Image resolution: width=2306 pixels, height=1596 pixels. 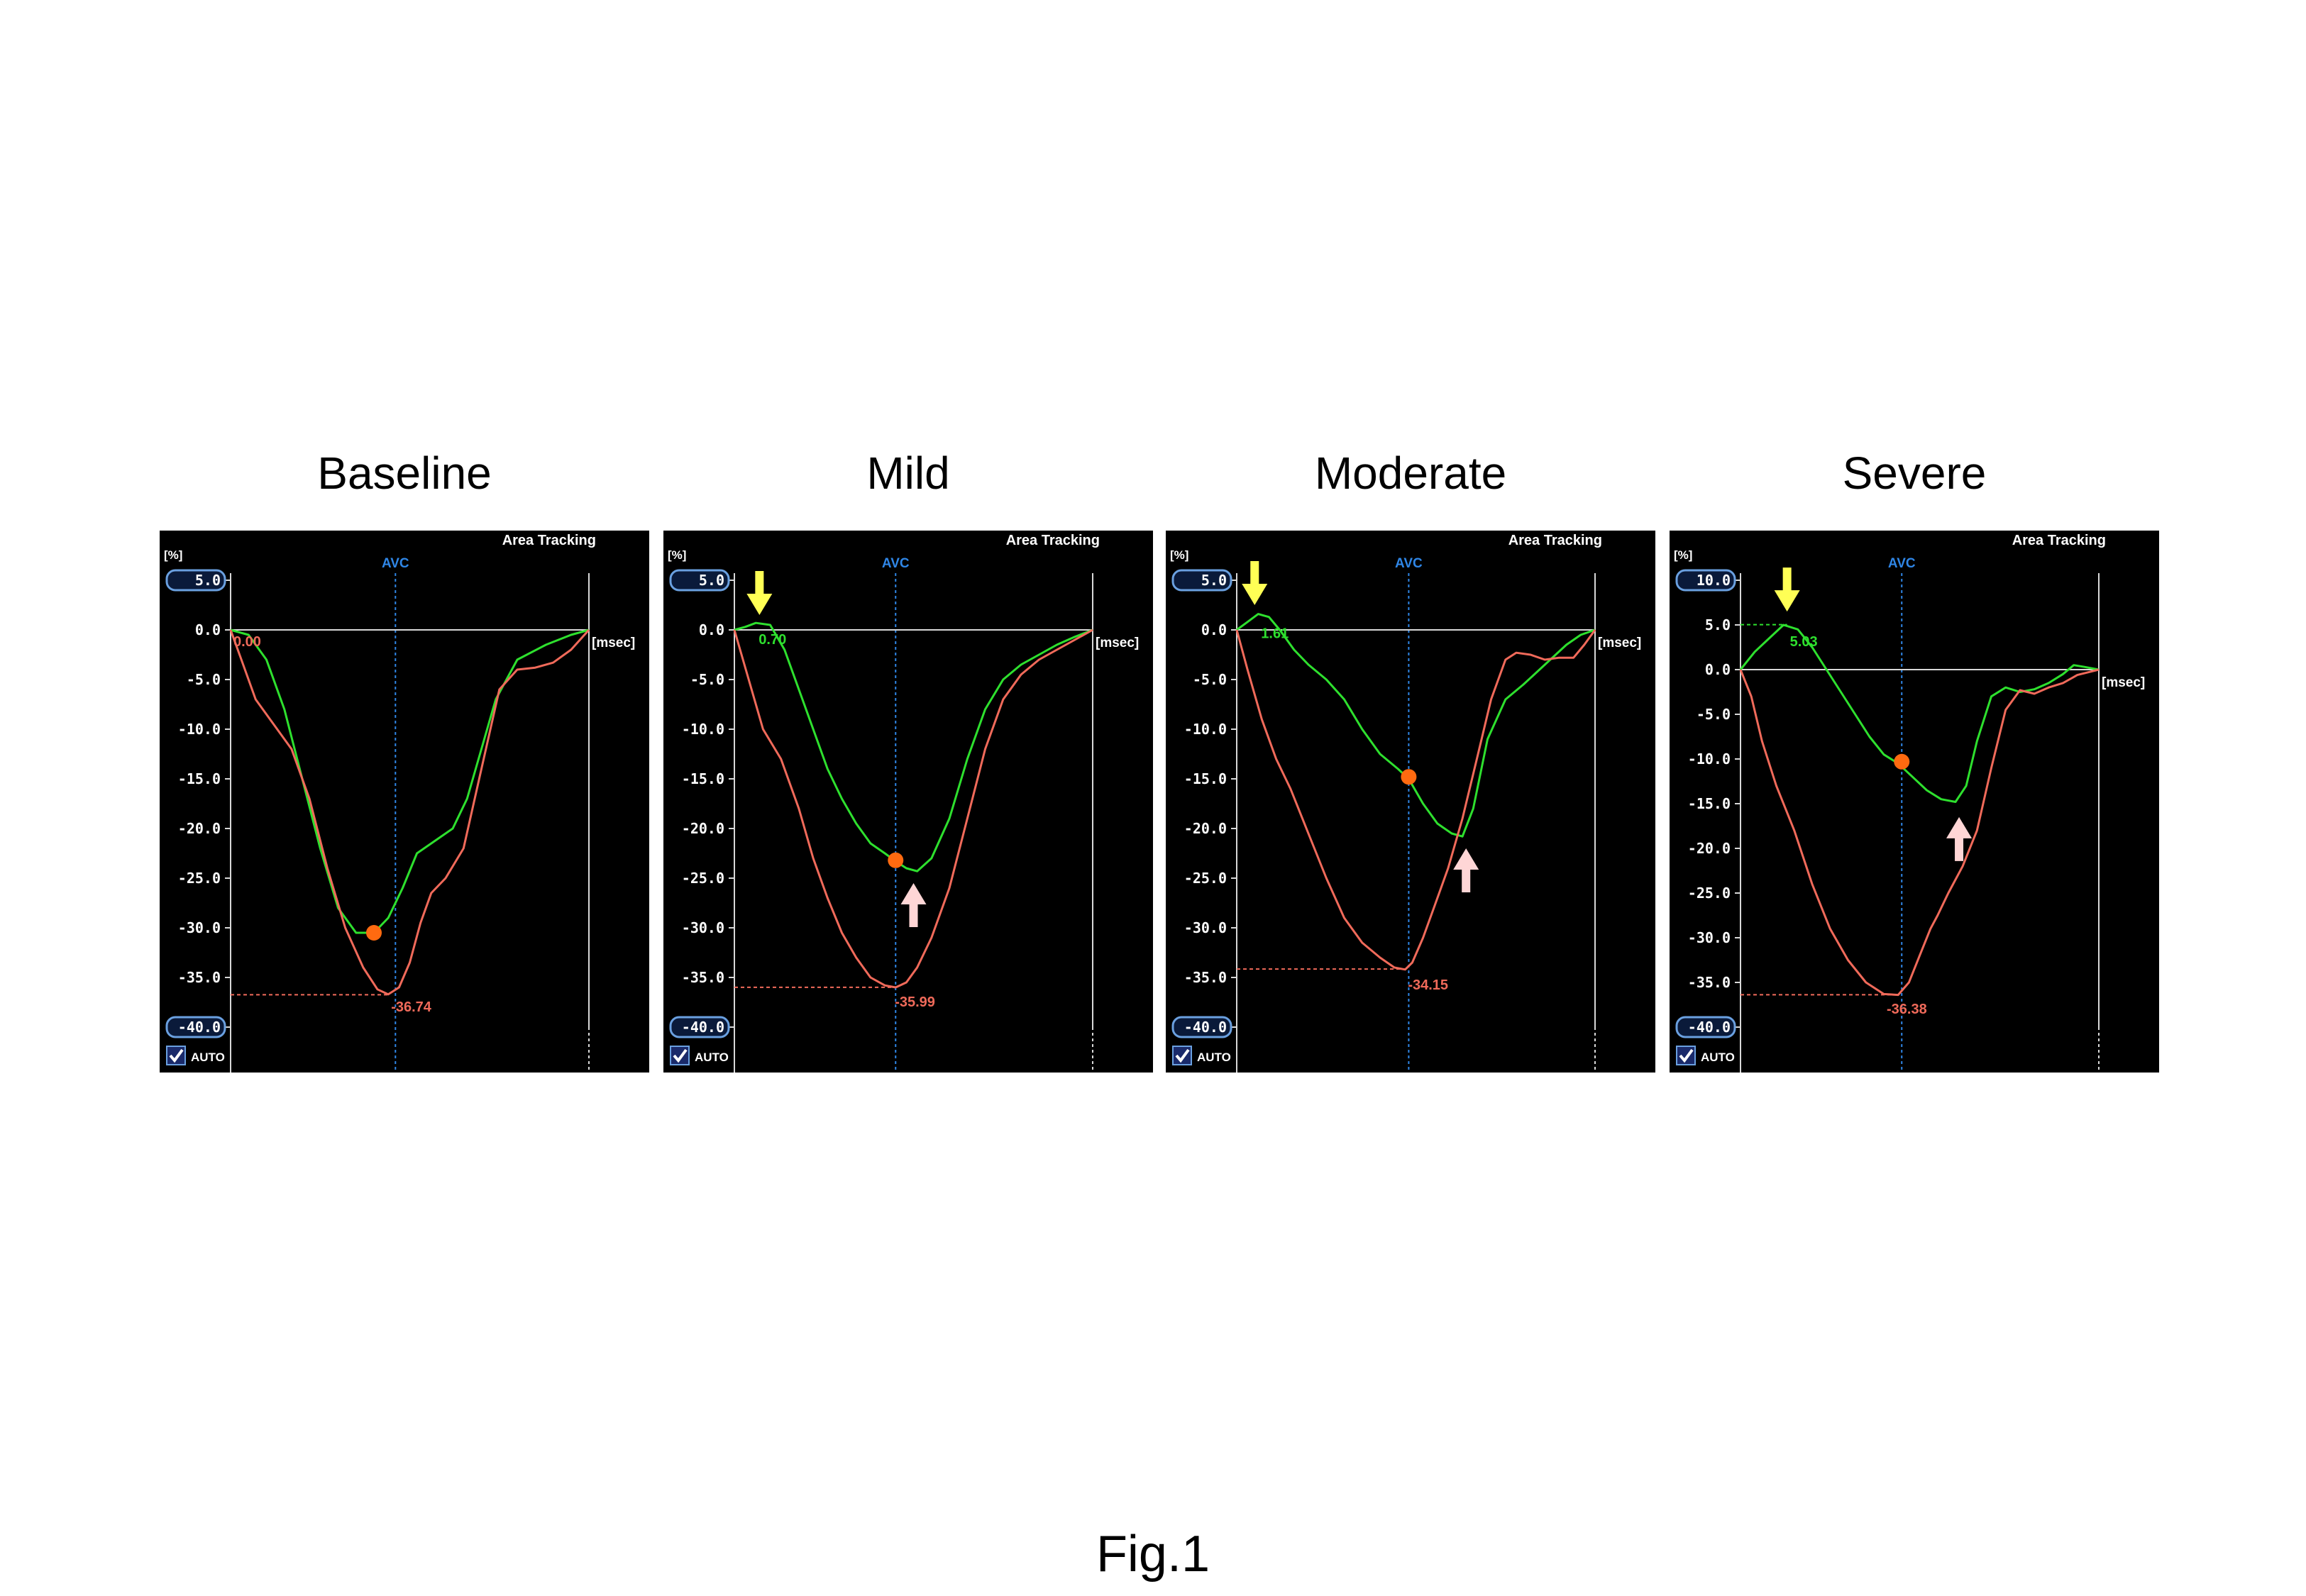 What do you see at coordinates (908, 474) in the screenshot?
I see `panel-title-mild: Mild` at bounding box center [908, 474].